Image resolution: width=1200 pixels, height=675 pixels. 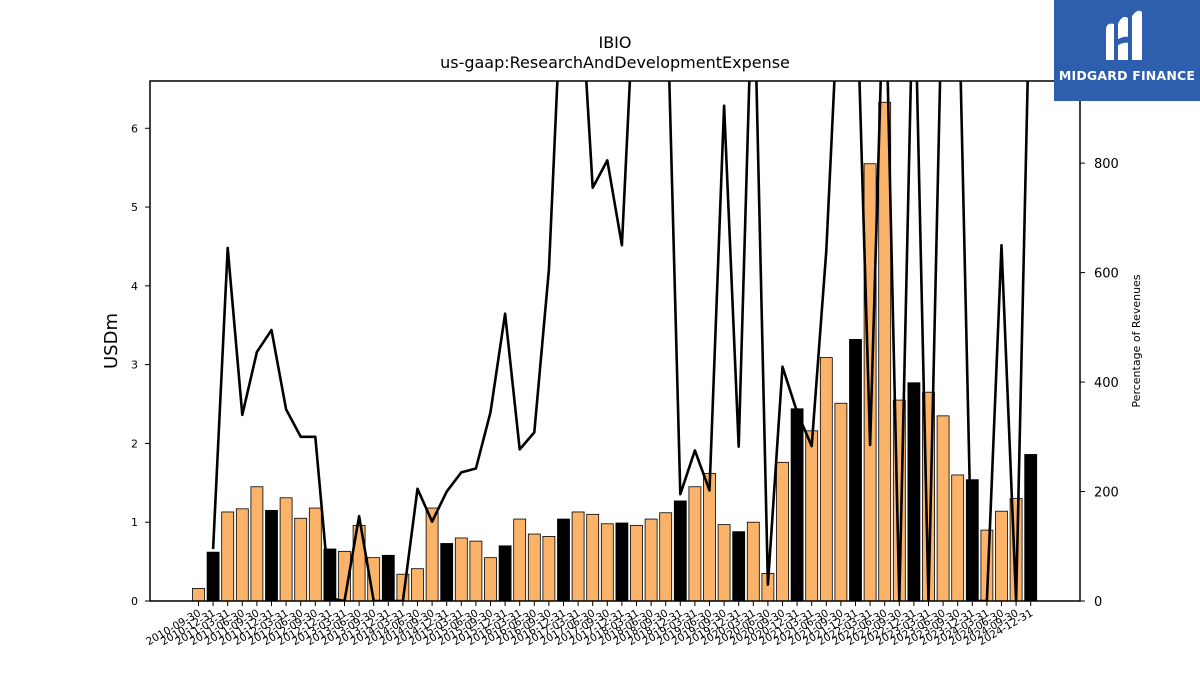 I want to click on y2-axis-ticks: 0 200 400 600 800, so click(x=1099, y=383).